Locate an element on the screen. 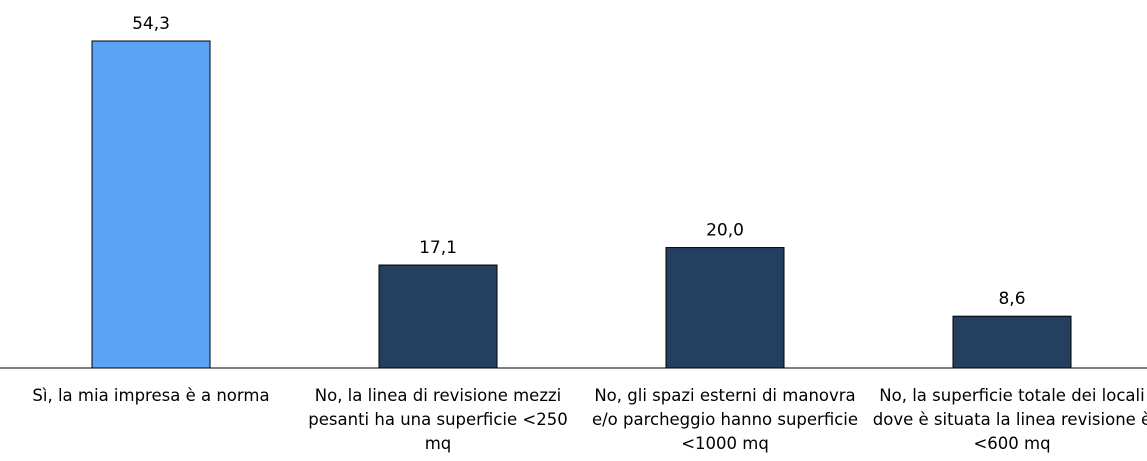  value-label: 8,6 is located at coordinates (1011, 299).